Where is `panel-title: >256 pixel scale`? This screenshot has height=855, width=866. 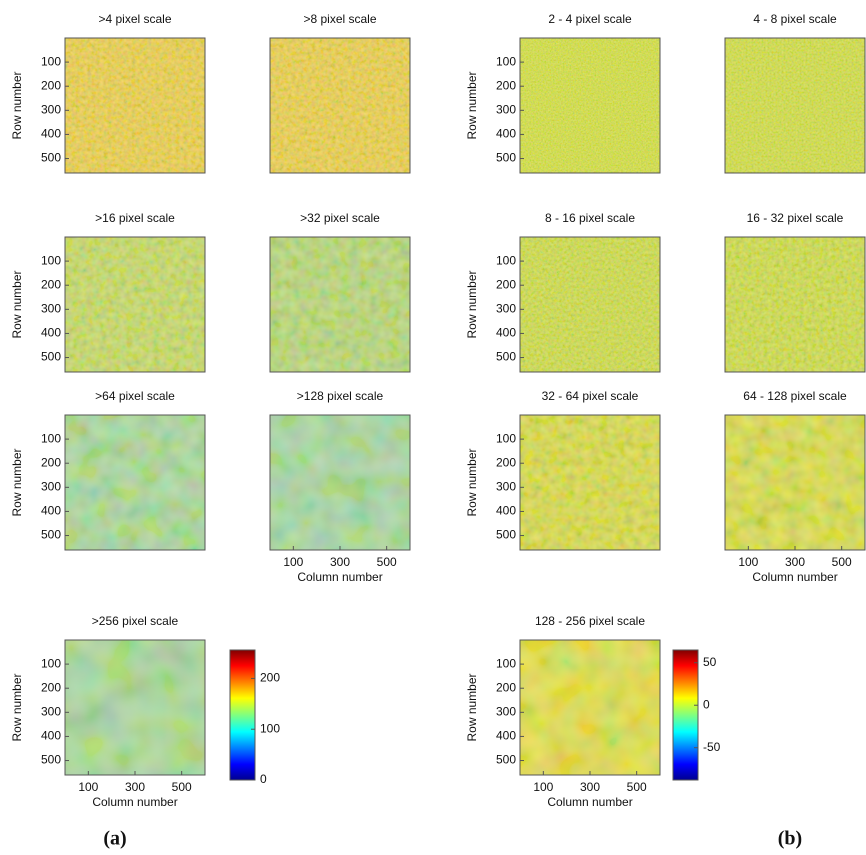 panel-title: >256 pixel scale is located at coordinates (135, 621).